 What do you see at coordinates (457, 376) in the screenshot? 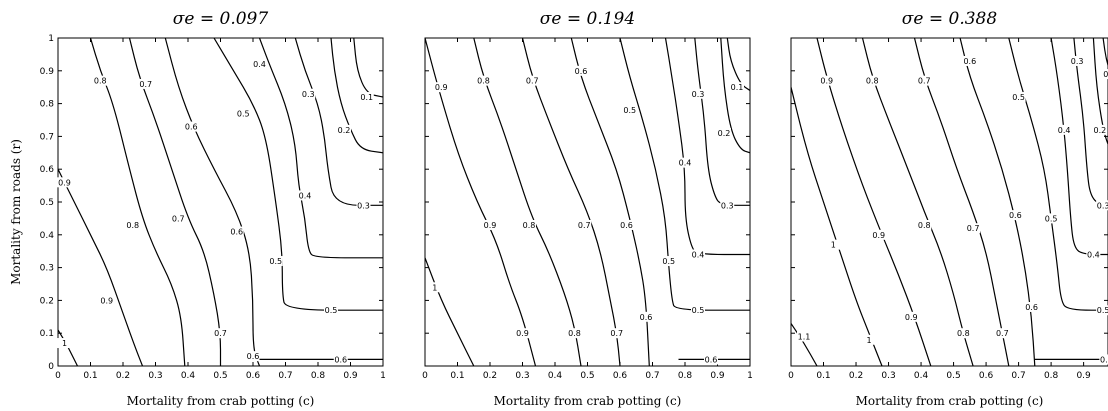
I see `x-tick-label: 0.1` at bounding box center [457, 376].